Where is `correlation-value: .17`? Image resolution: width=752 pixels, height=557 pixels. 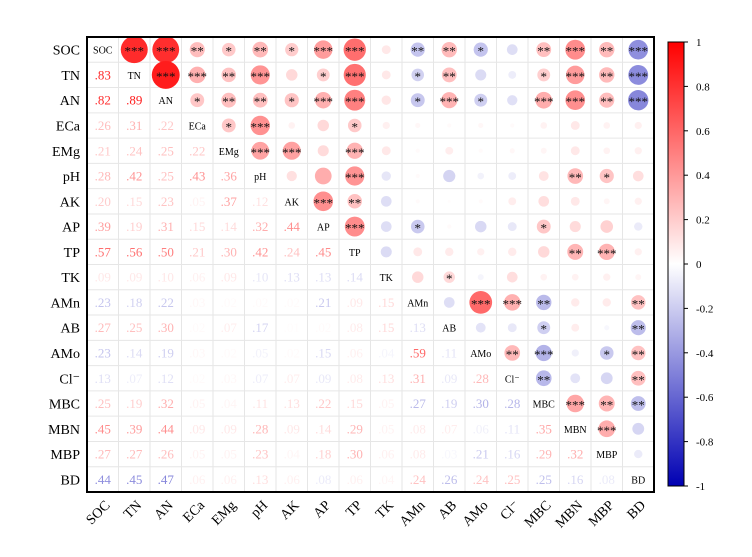 correlation-value: .17 is located at coordinates (260, 327).